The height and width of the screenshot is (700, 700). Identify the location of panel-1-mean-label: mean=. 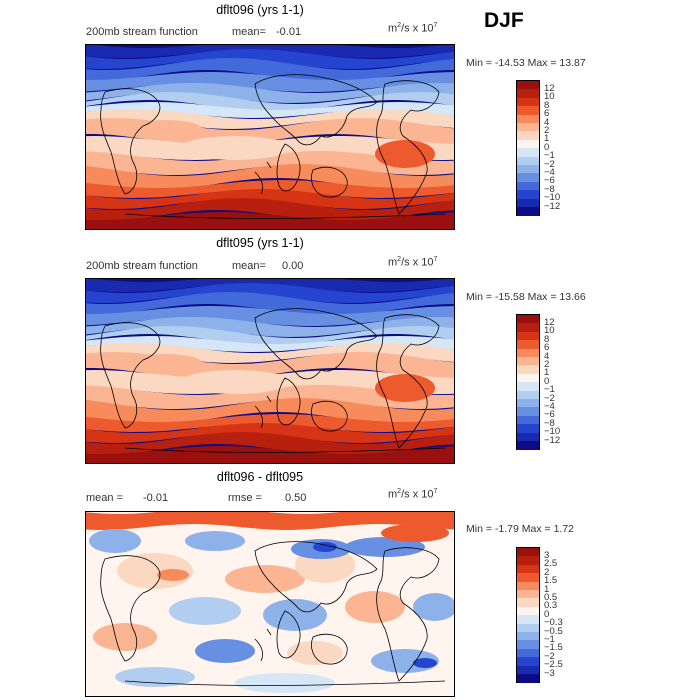
(249, 32).